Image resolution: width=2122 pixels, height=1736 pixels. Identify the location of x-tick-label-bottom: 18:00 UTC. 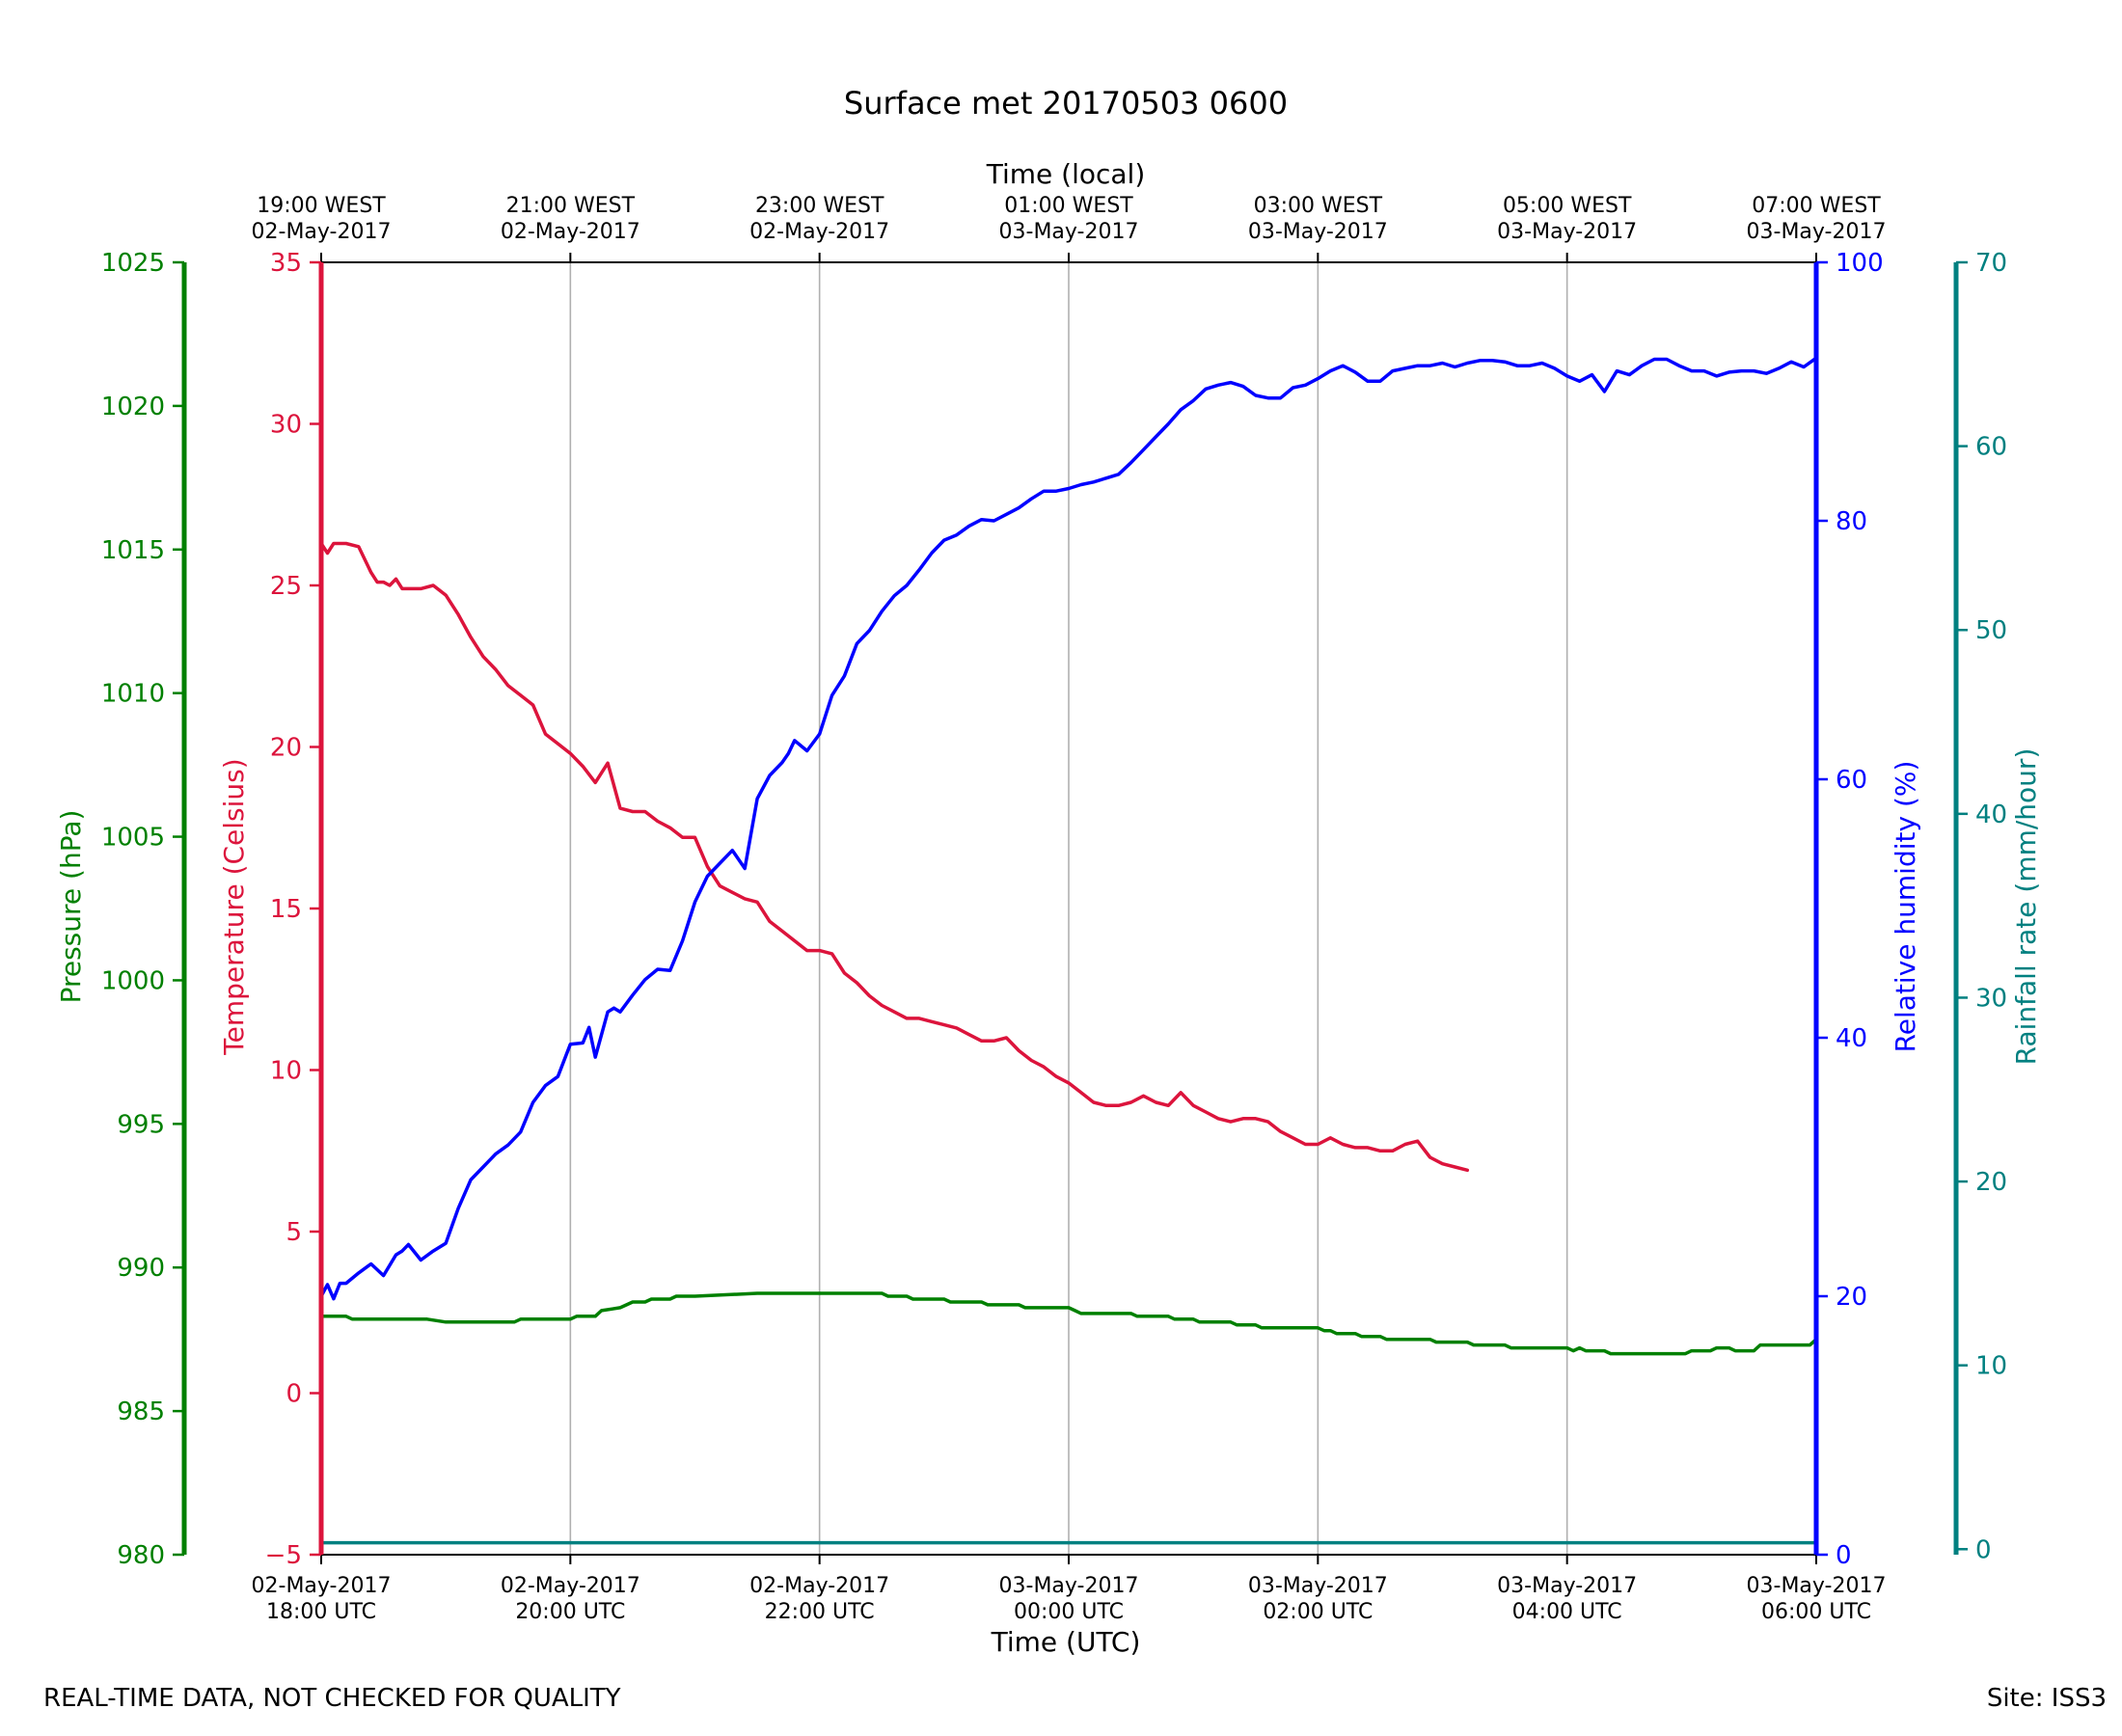
(321, 1612).